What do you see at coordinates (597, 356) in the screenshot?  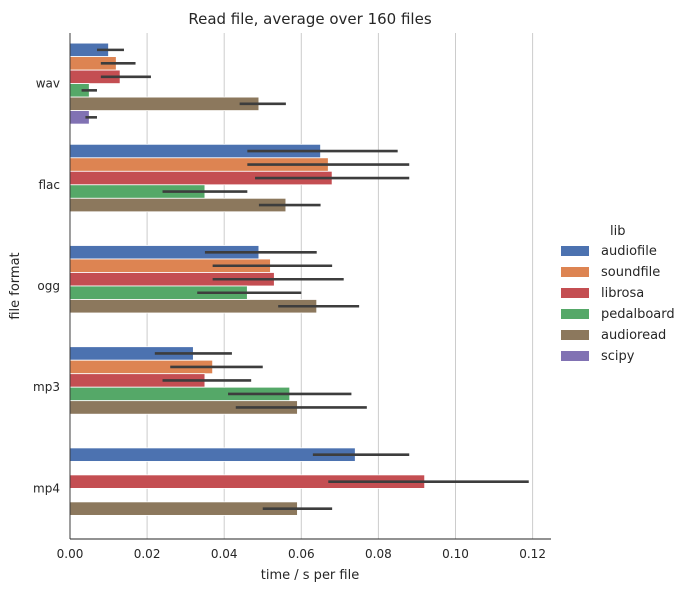 I see `legend-item-scipy: scipy` at bounding box center [597, 356].